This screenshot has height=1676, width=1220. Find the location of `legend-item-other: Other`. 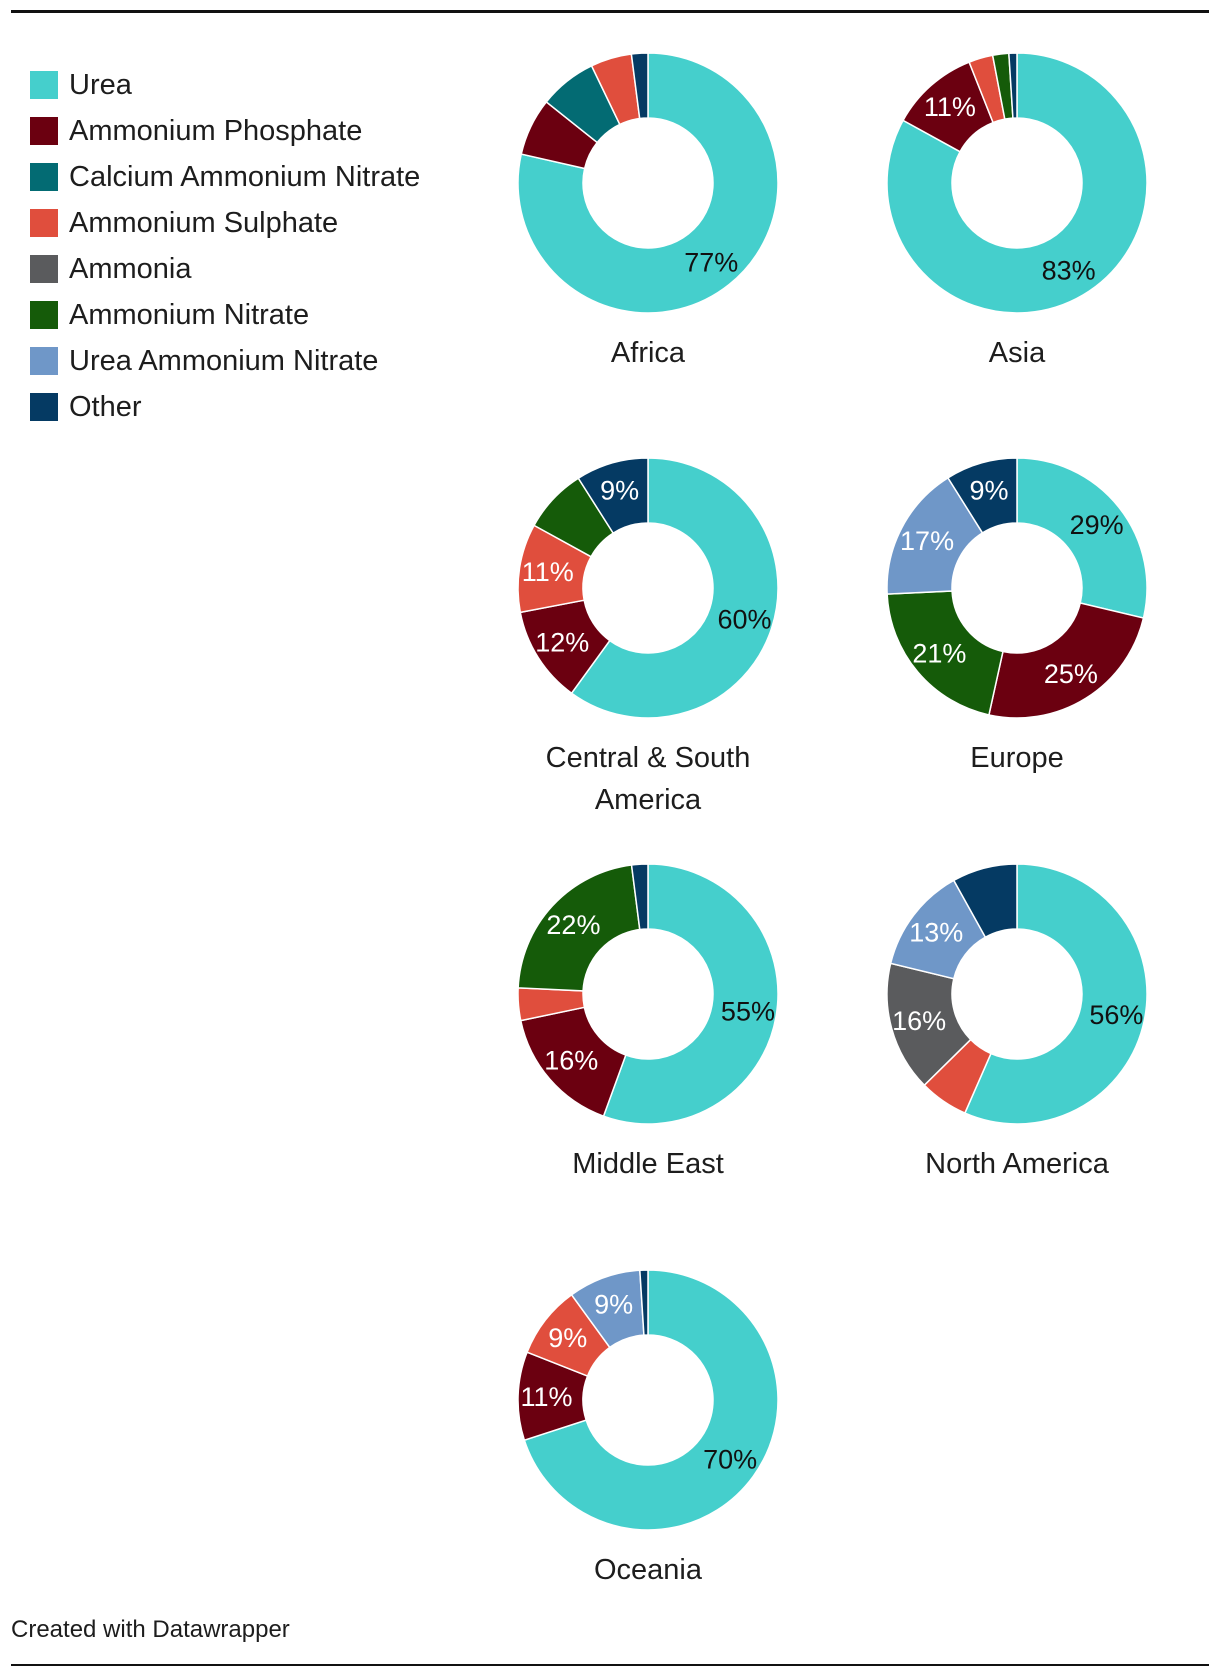

legend-item-other: Other is located at coordinates (225, 407).